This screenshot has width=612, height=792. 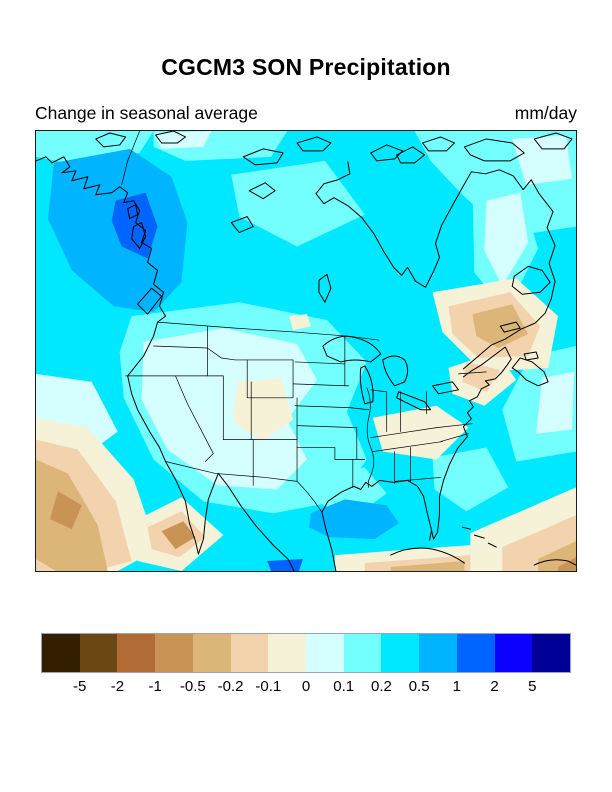 I want to click on subtitle-row: Change in seasonal average mm/day, so click(x=306, y=114).